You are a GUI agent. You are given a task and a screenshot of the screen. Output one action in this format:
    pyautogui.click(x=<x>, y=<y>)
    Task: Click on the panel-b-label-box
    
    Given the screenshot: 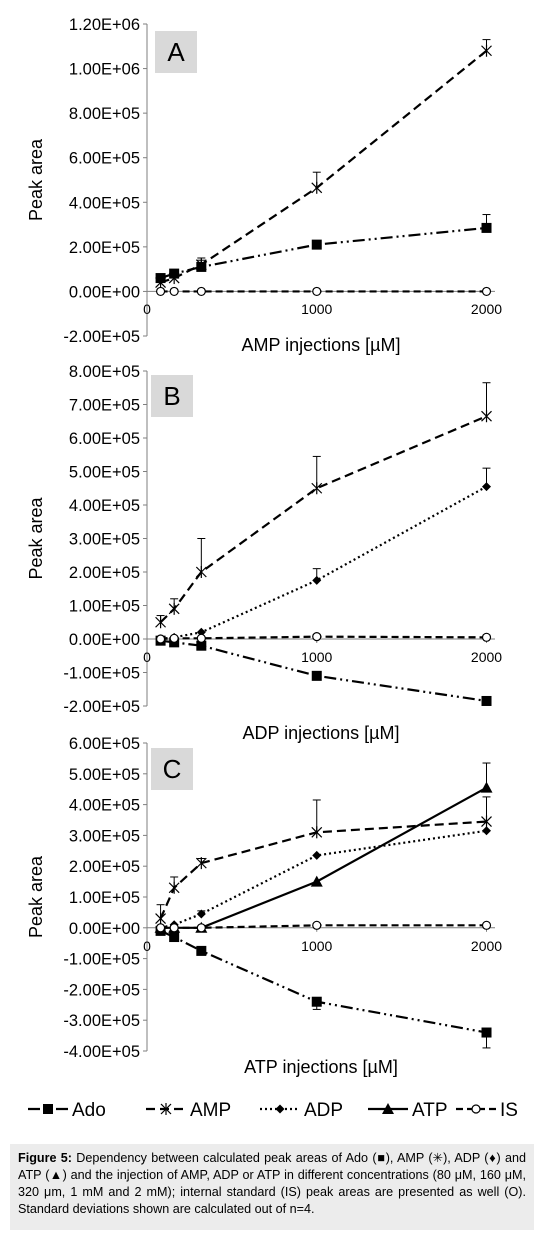 What is the action you would take?
    pyautogui.click(x=172, y=396)
    